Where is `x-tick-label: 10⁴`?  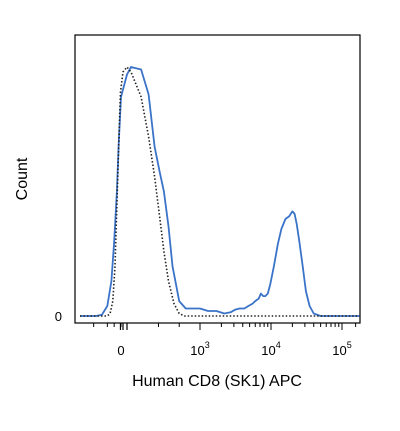
x-tick-label: 10⁴ is located at coordinates (270, 349).